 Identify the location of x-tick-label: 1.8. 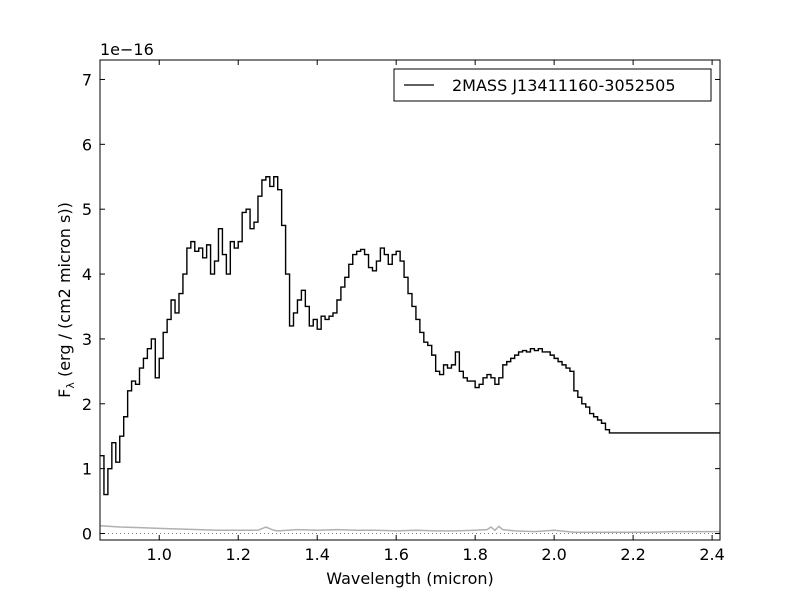
(474, 554).